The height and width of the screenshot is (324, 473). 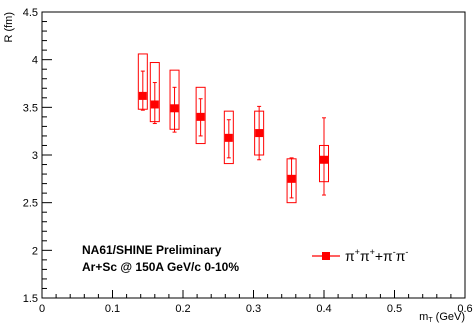 I want to click on legend: π+π++π-π-, so click(x=360, y=255).